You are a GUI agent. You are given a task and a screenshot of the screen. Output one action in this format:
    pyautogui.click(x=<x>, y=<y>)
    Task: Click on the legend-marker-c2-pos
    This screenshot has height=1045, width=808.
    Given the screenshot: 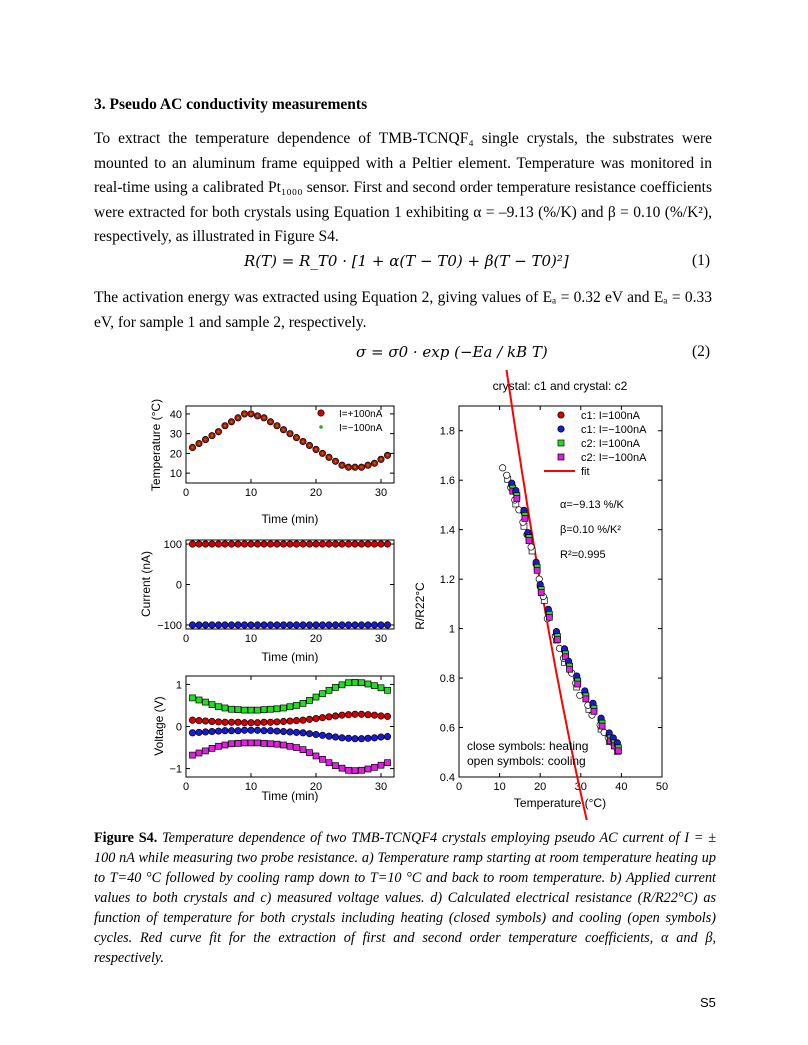 What is the action you would take?
    pyautogui.click(x=561, y=443)
    